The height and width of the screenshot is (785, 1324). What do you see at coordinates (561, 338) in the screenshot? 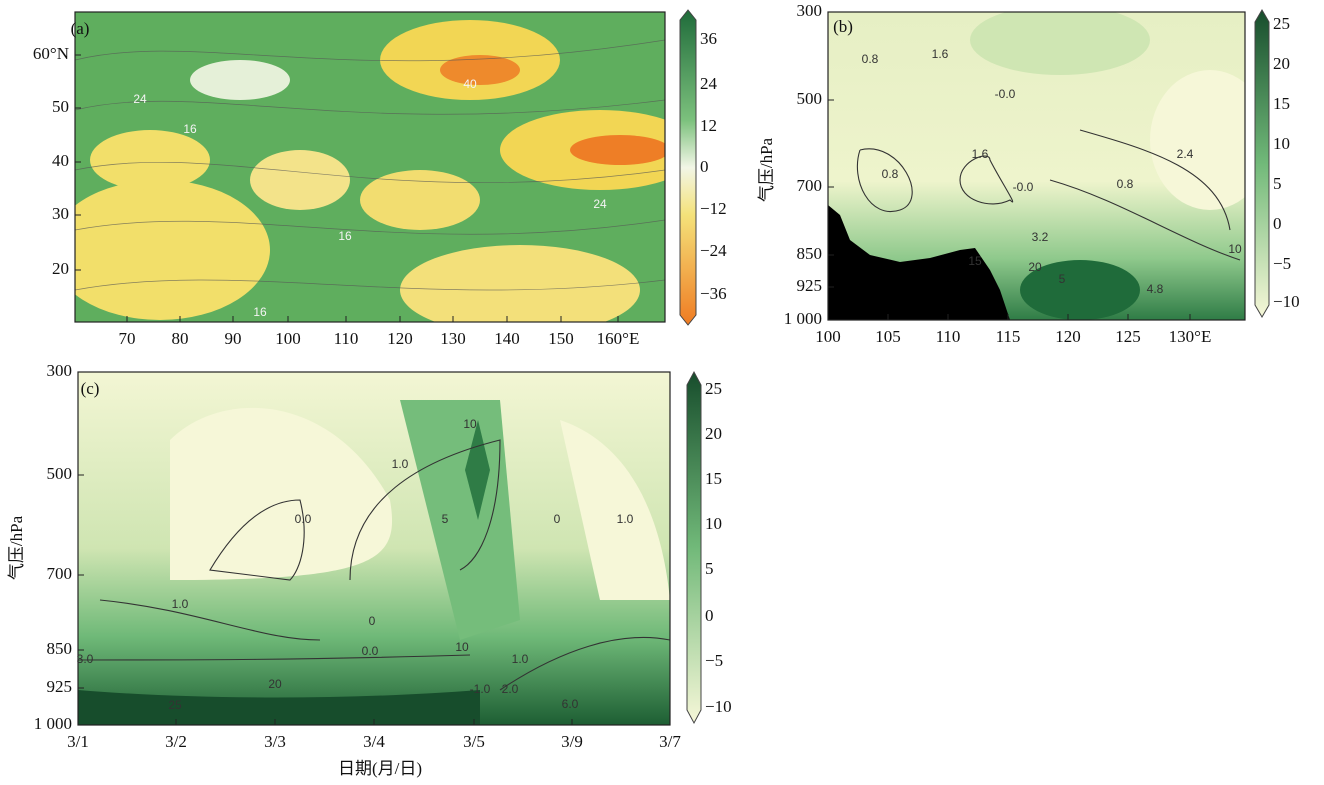
I see `x-tick-label: 150` at bounding box center [561, 338].